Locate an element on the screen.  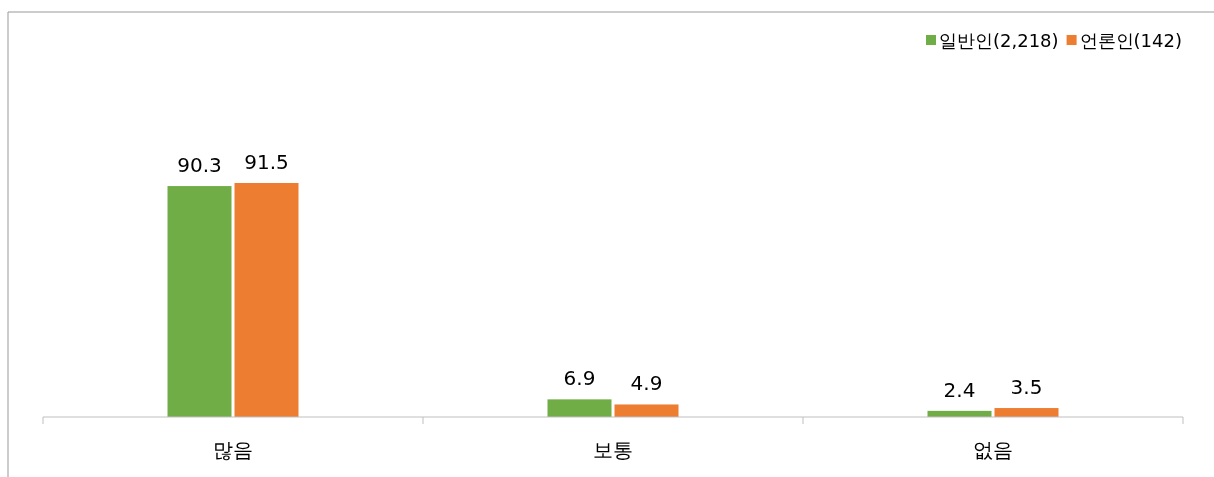
data-label: 2.4 is located at coordinates (959, 389).